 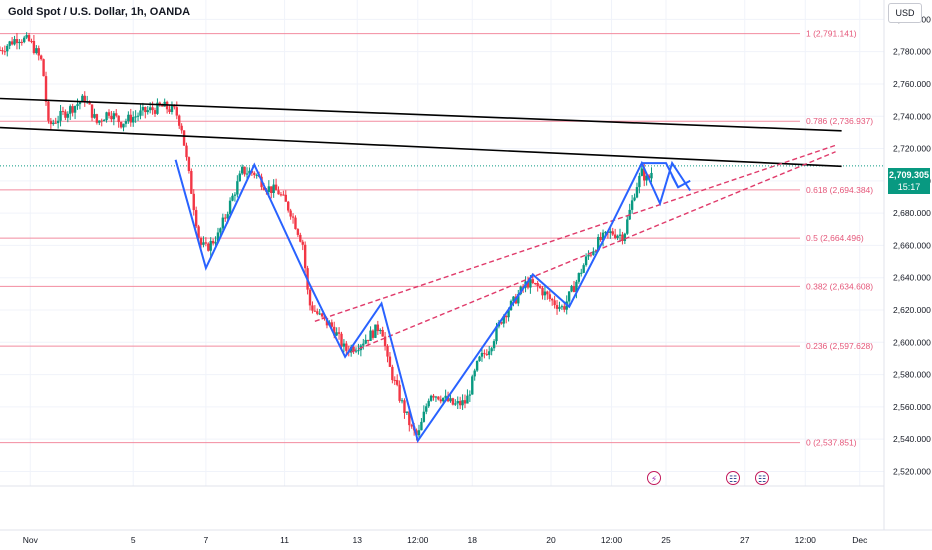 What do you see at coordinates (835, 238) in the screenshot?
I see `fib-level-label: 0.5 (2,664.496)` at bounding box center [835, 238].